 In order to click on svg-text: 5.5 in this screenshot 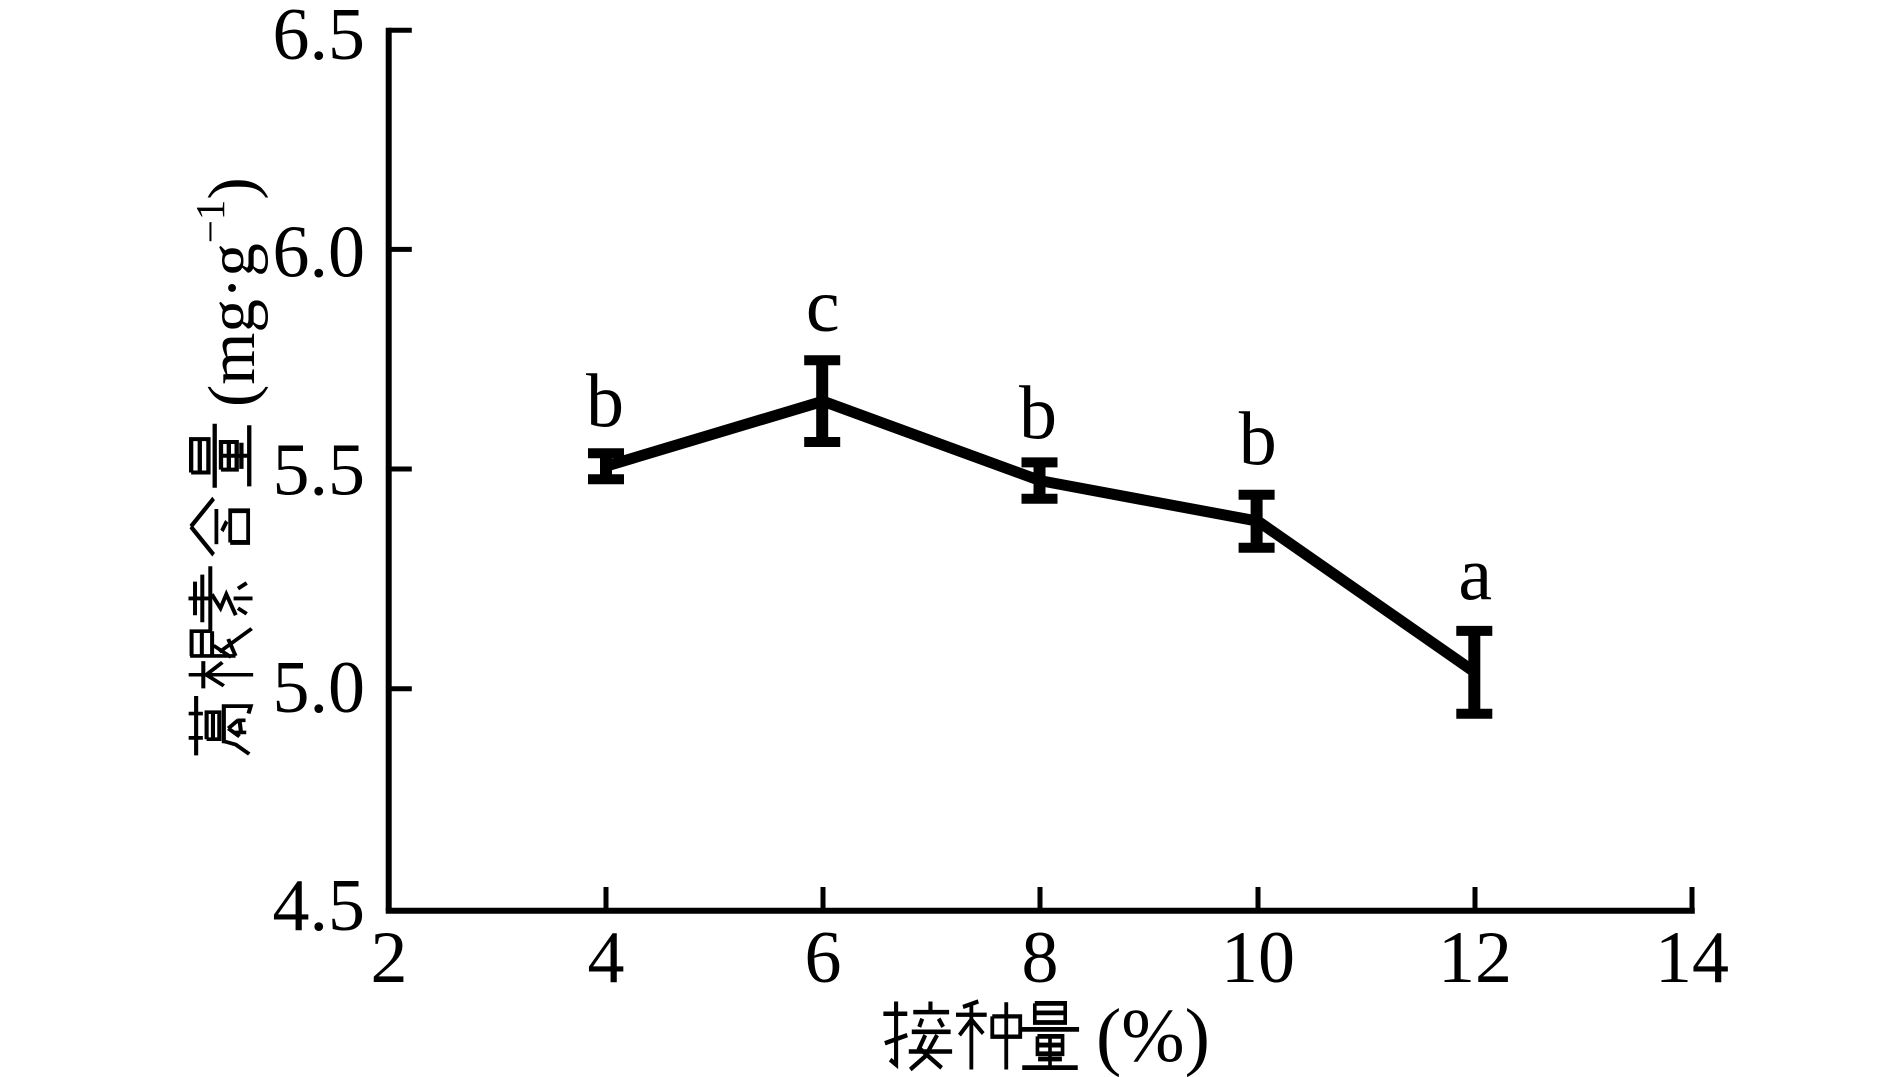, I will do `click(319, 471)`.